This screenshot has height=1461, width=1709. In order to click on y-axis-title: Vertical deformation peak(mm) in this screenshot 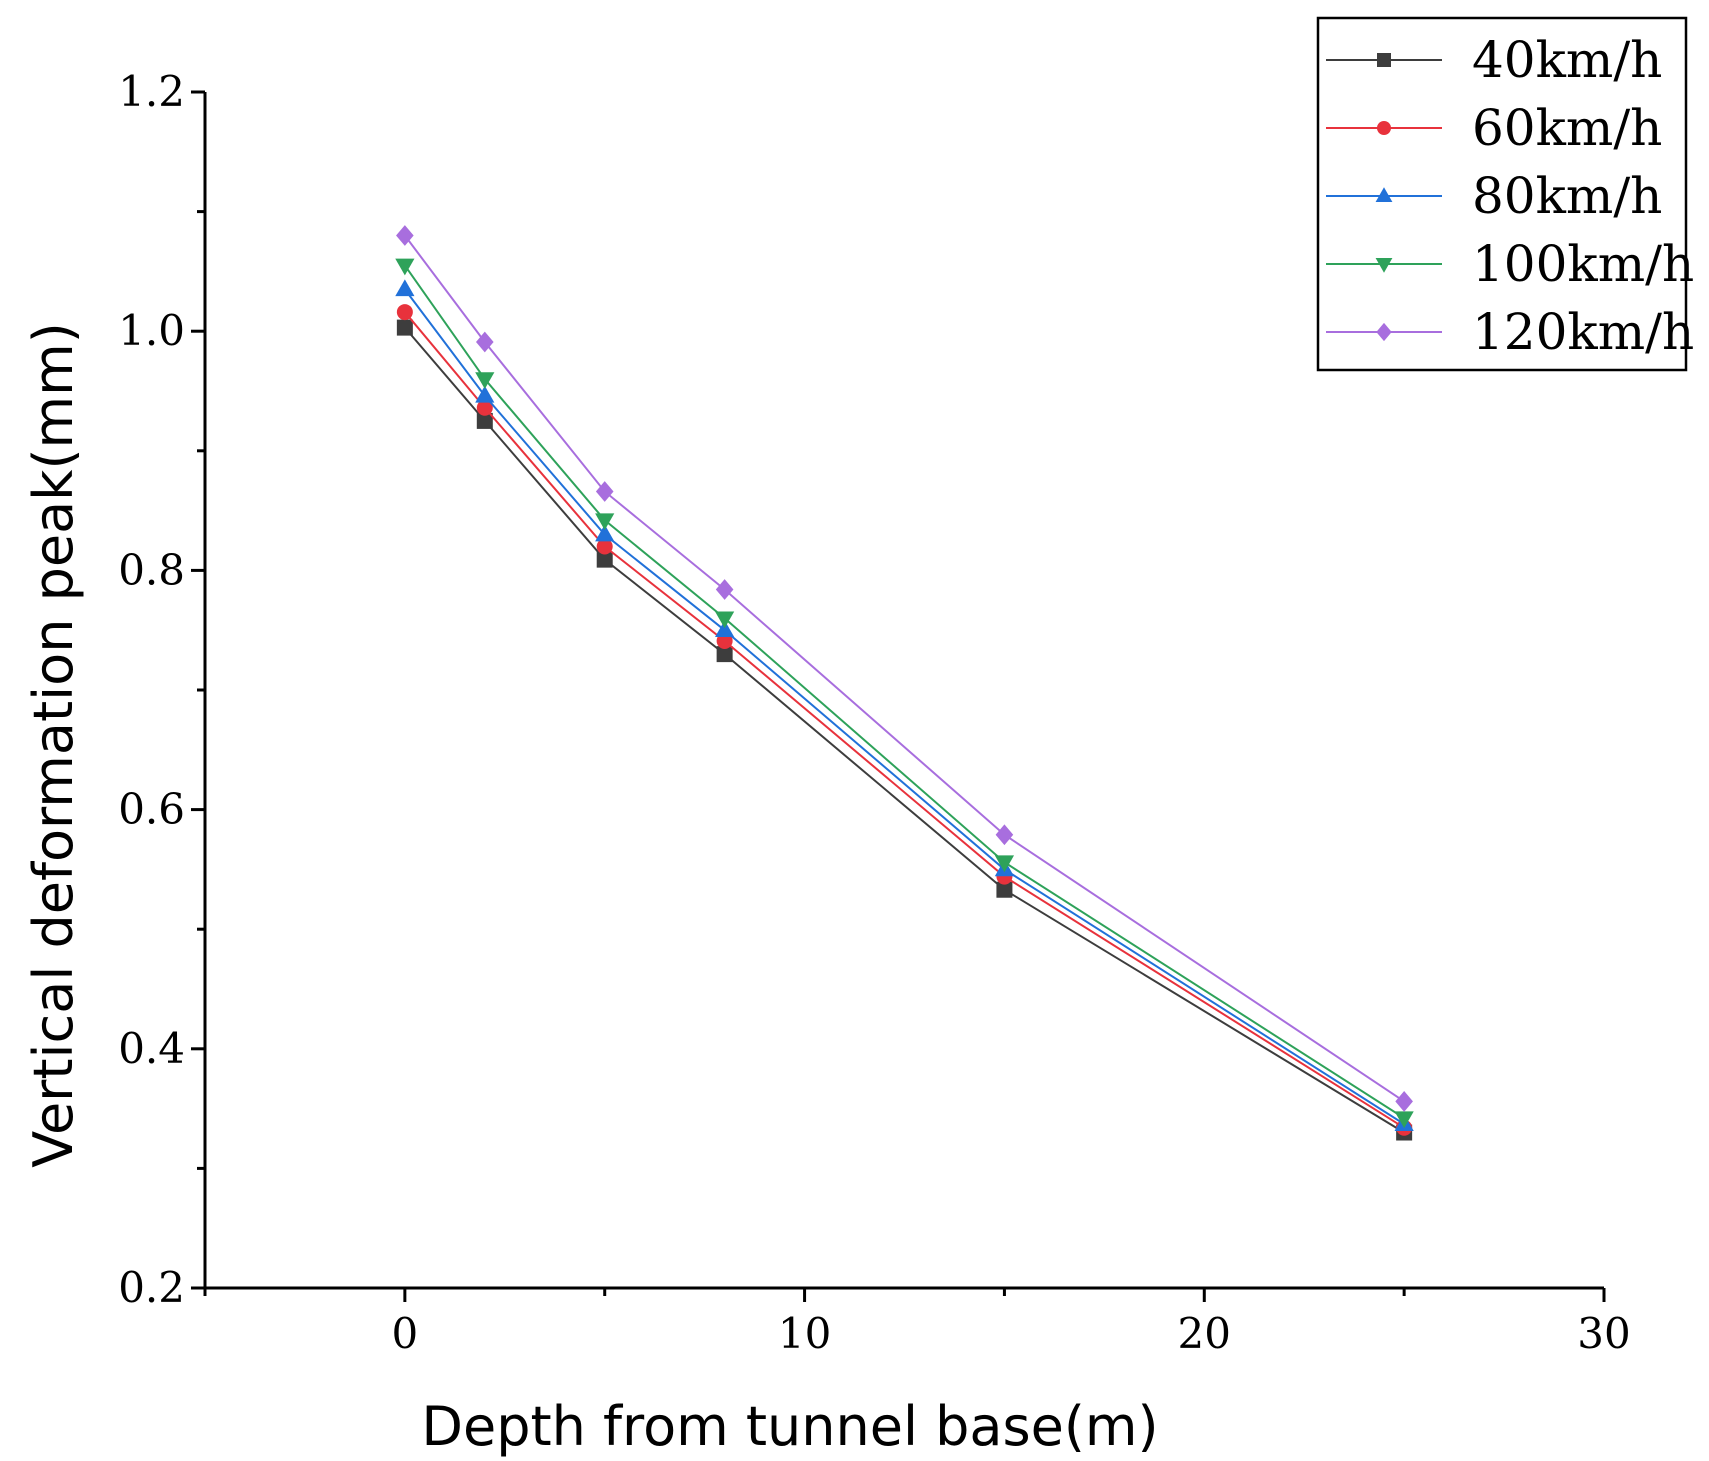, I will do `click(53, 745)`.